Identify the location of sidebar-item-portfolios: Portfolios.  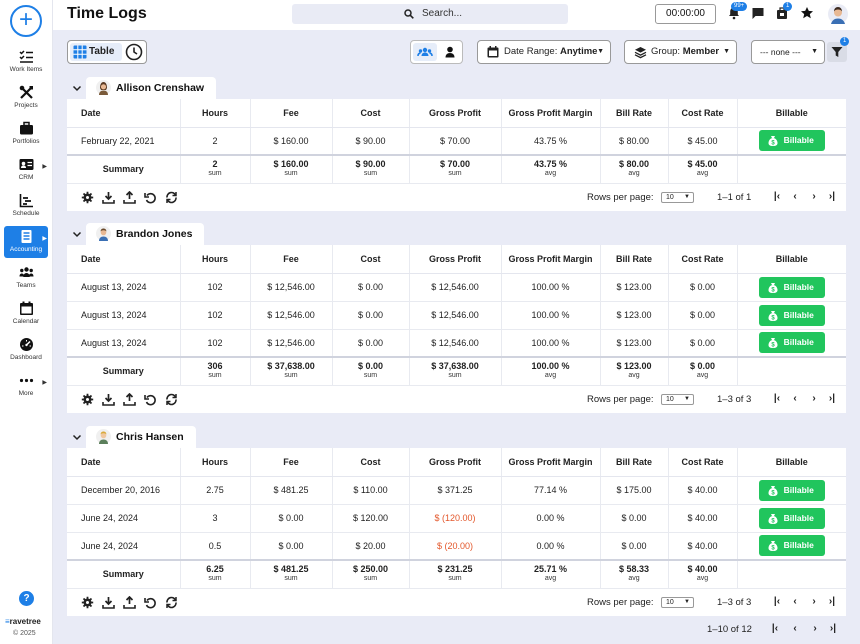
(26, 134).